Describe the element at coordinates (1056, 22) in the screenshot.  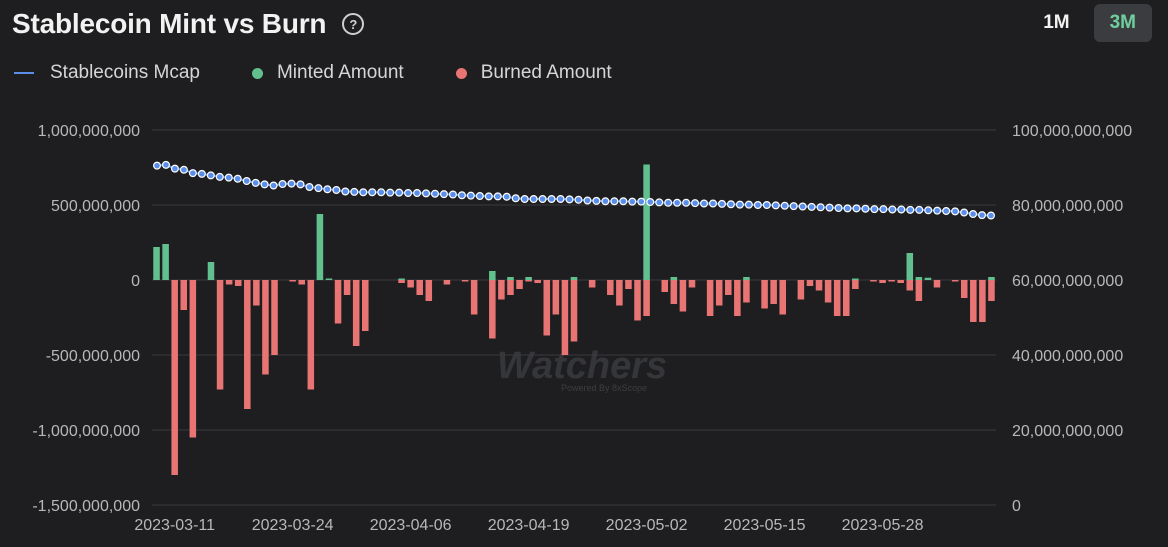
I see `range-1m-button: 1M` at that location.